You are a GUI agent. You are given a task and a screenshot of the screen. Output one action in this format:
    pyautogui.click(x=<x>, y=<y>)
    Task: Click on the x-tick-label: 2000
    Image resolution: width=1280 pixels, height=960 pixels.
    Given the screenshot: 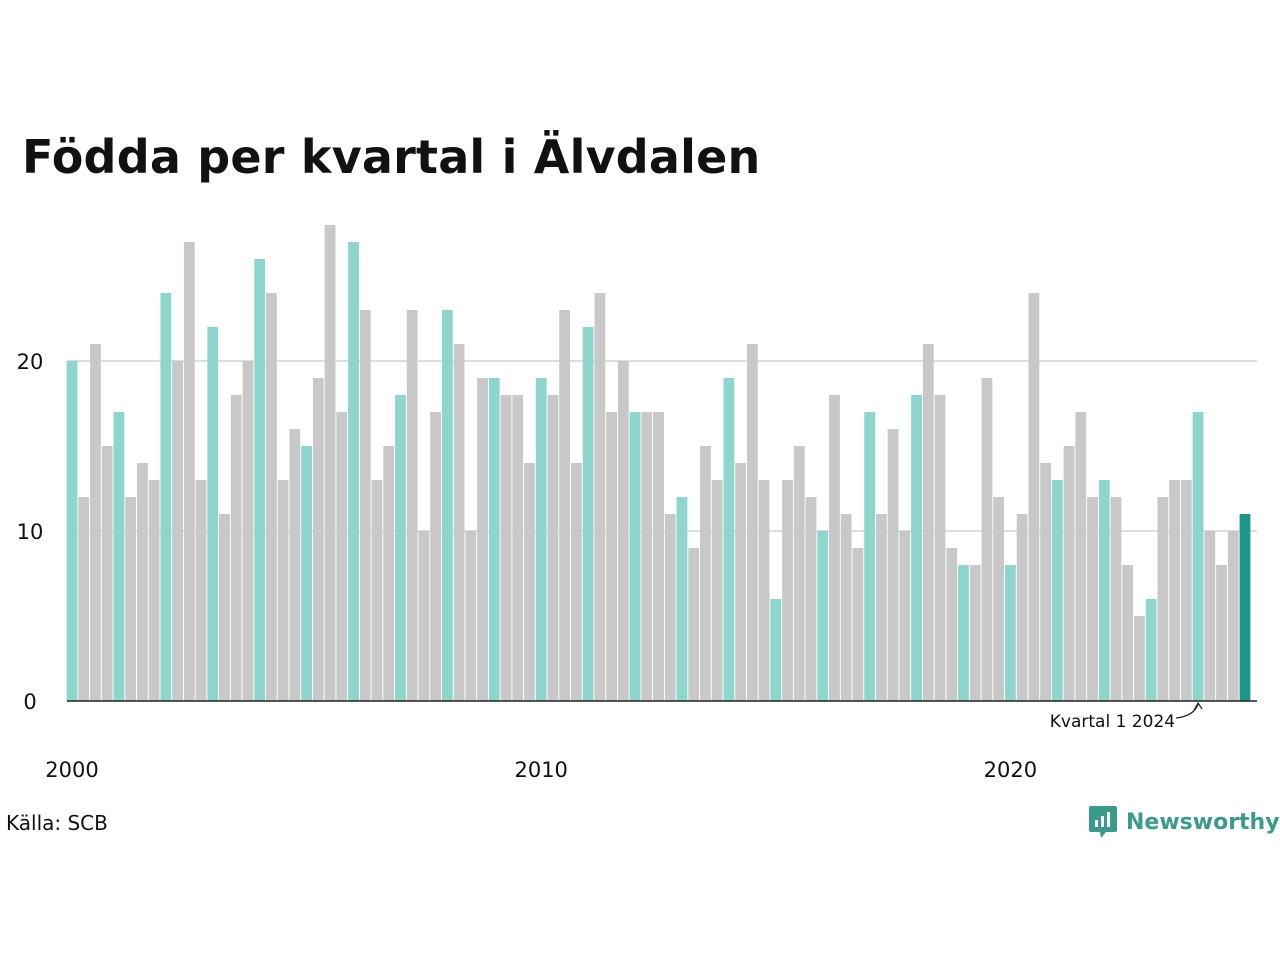 What is the action you would take?
    pyautogui.click(x=71, y=770)
    